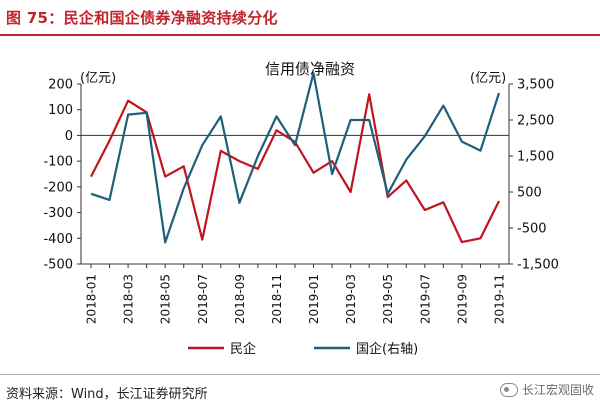 This screenshot has height=416, width=600. What do you see at coordinates (529, 193) in the screenshot?
I see `right-tick-label: 500` at bounding box center [529, 193].